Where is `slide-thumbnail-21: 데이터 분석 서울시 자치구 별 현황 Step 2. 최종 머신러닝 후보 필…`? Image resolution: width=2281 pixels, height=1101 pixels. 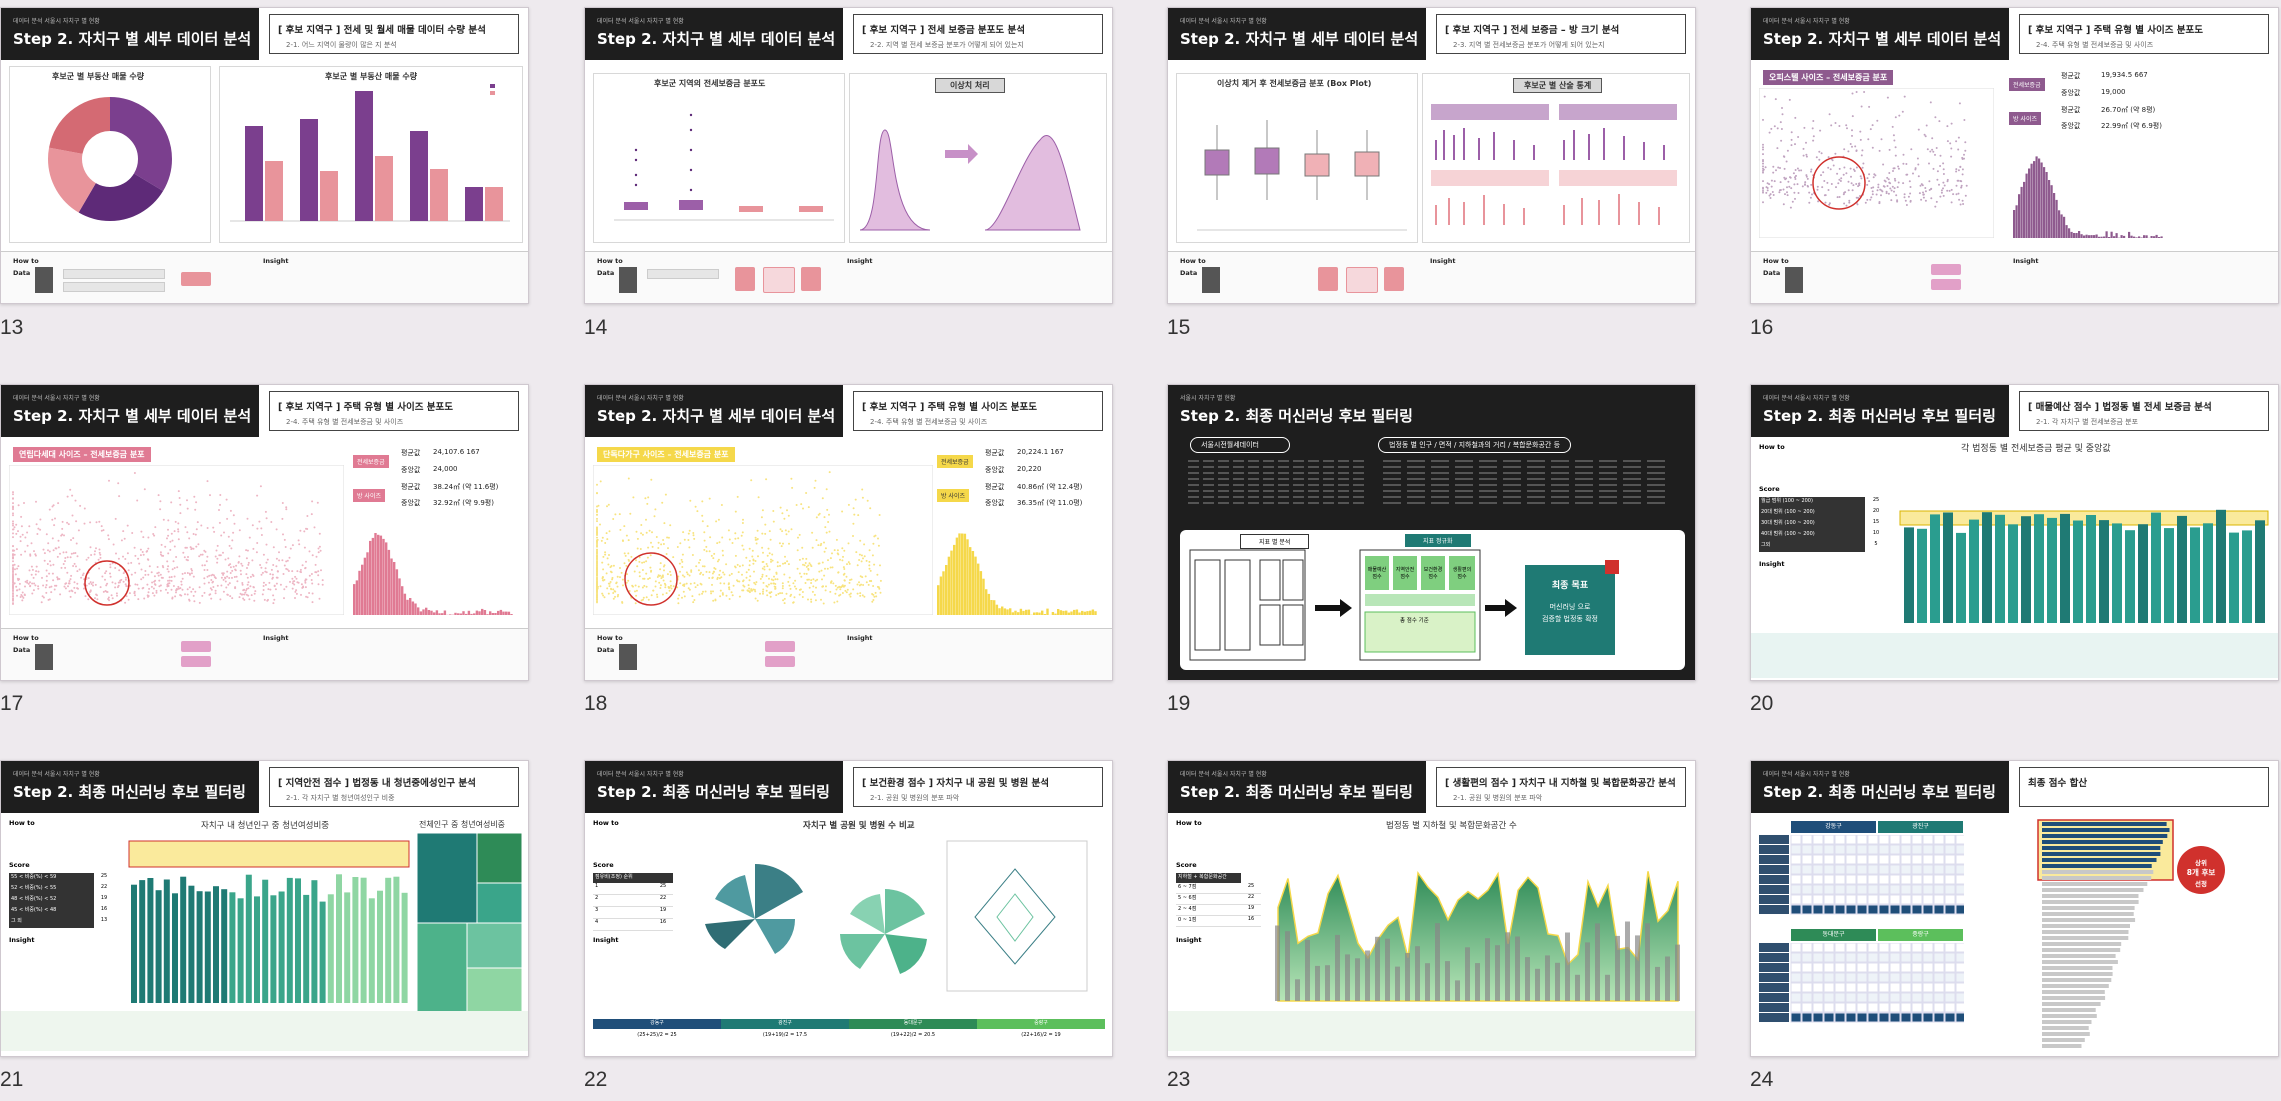
slide-thumbnail-21: 데이터 분석 서울시 자치구 별 현황 Step 2. 최종 머신러닝 후보 필… is located at coordinates (264, 908).